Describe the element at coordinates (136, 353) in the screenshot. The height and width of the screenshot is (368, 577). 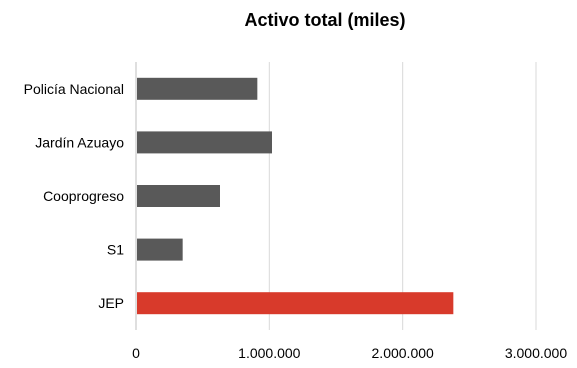
I see `x-tick-label: 0` at that location.